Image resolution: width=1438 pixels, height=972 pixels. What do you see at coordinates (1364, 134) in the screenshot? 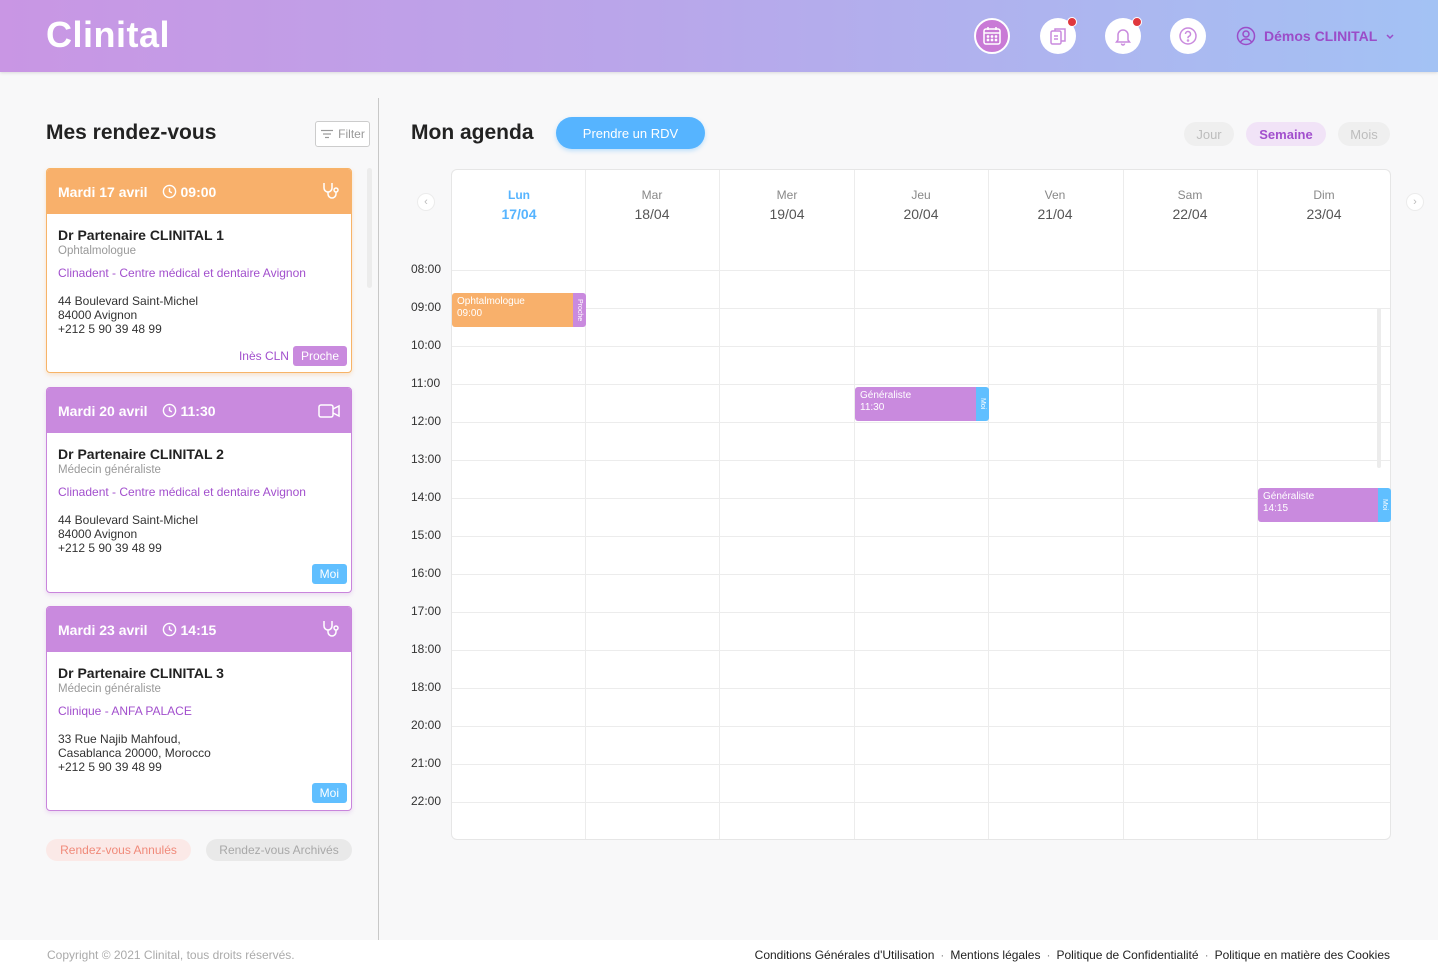
I see `view-month-button: Mois` at bounding box center [1364, 134].